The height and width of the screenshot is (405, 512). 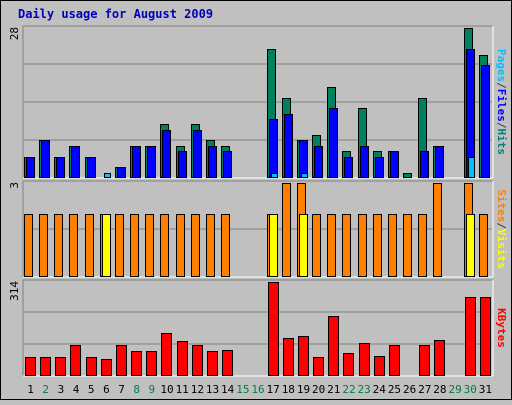 I want to click on day-label-31: 31, so click(x=485, y=389).